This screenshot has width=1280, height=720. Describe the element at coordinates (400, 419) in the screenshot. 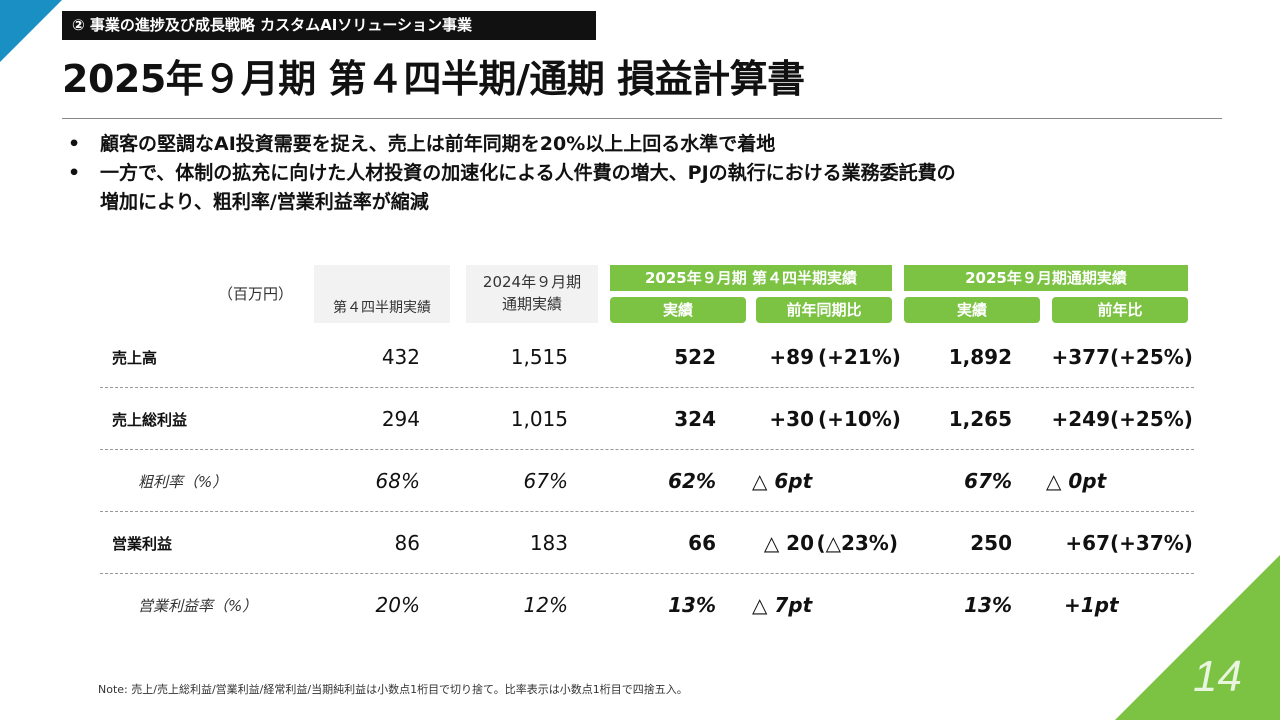

I see `cell-q4-prev: 294` at that location.